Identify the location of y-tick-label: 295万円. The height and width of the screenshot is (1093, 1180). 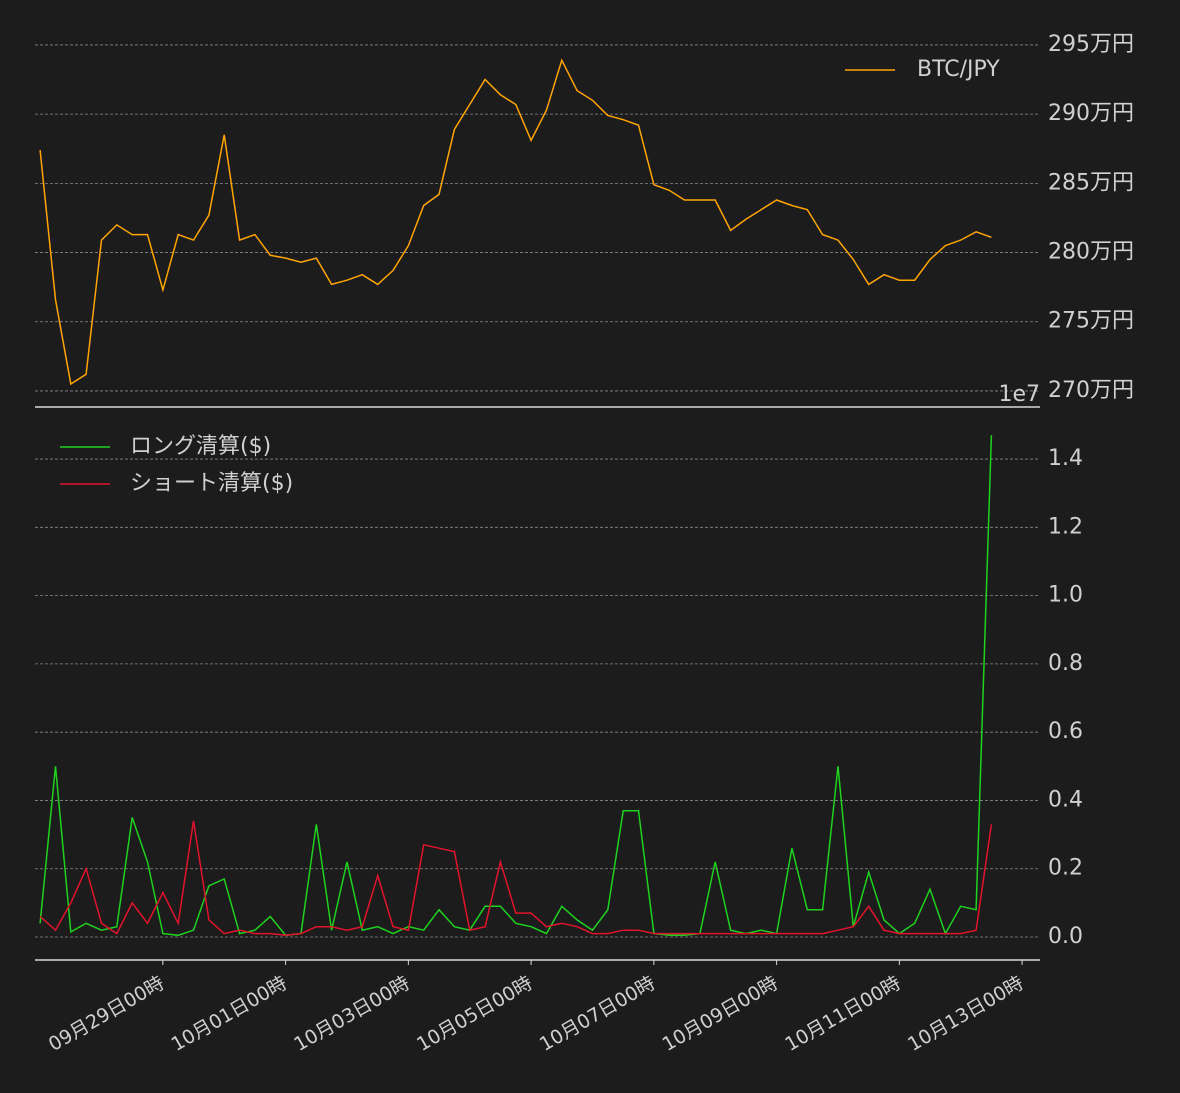
(1091, 44).